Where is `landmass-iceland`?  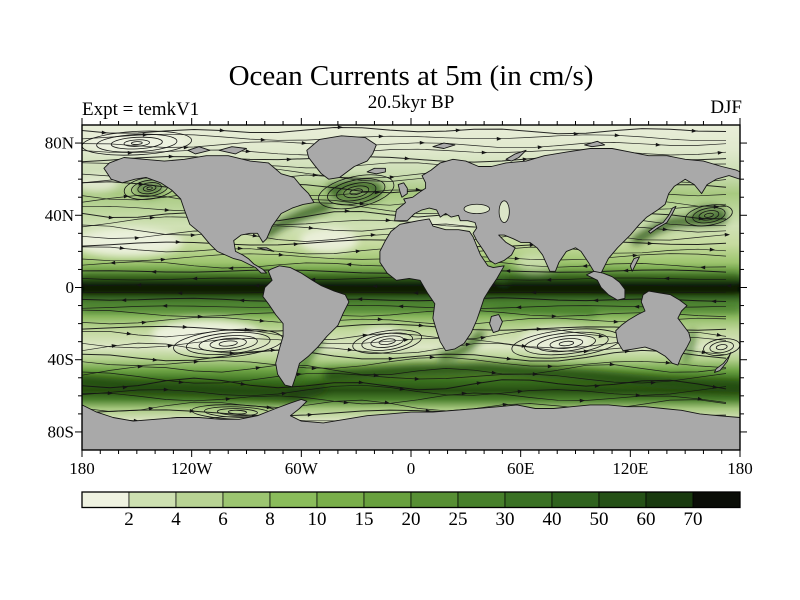
landmass-iceland is located at coordinates (376, 171).